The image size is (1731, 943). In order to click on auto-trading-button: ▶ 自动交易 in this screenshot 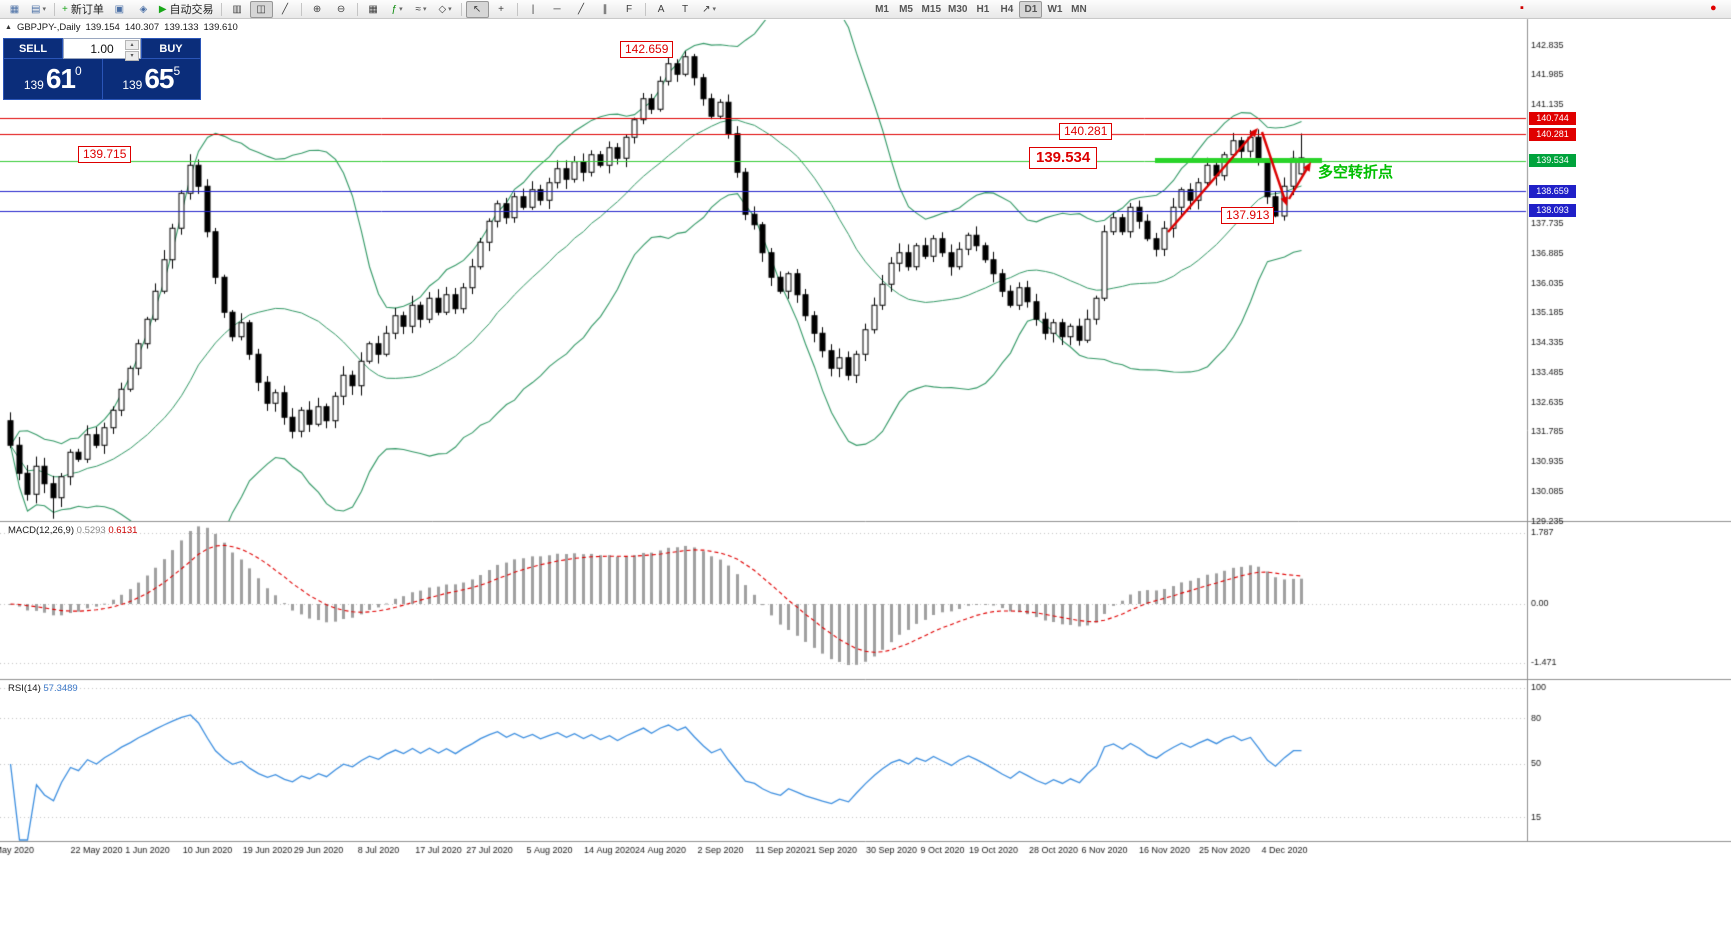, I will do `click(186, 9)`.